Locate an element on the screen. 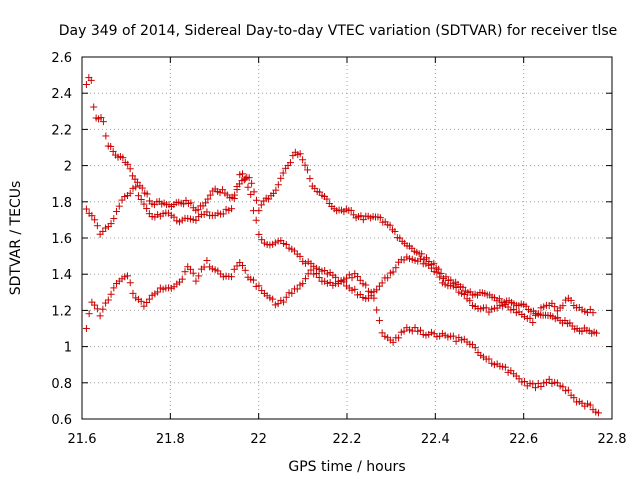 The height and width of the screenshot is (480, 640). x-tick-label: 22.8 is located at coordinates (612, 439).